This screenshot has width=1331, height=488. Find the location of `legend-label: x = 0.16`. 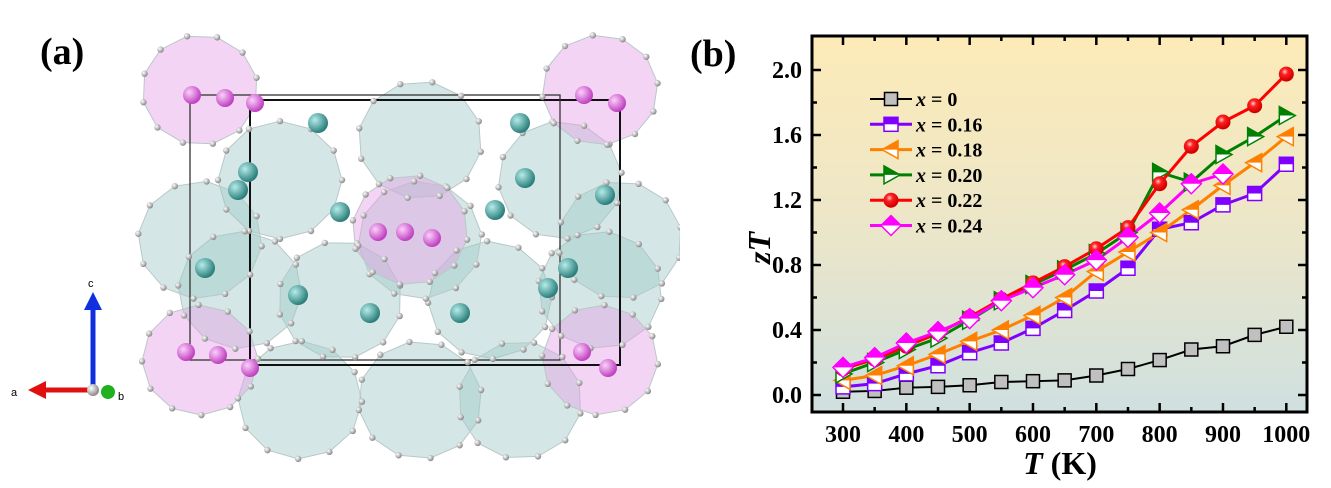

legend-label: x = 0.16 is located at coordinates (948, 125).